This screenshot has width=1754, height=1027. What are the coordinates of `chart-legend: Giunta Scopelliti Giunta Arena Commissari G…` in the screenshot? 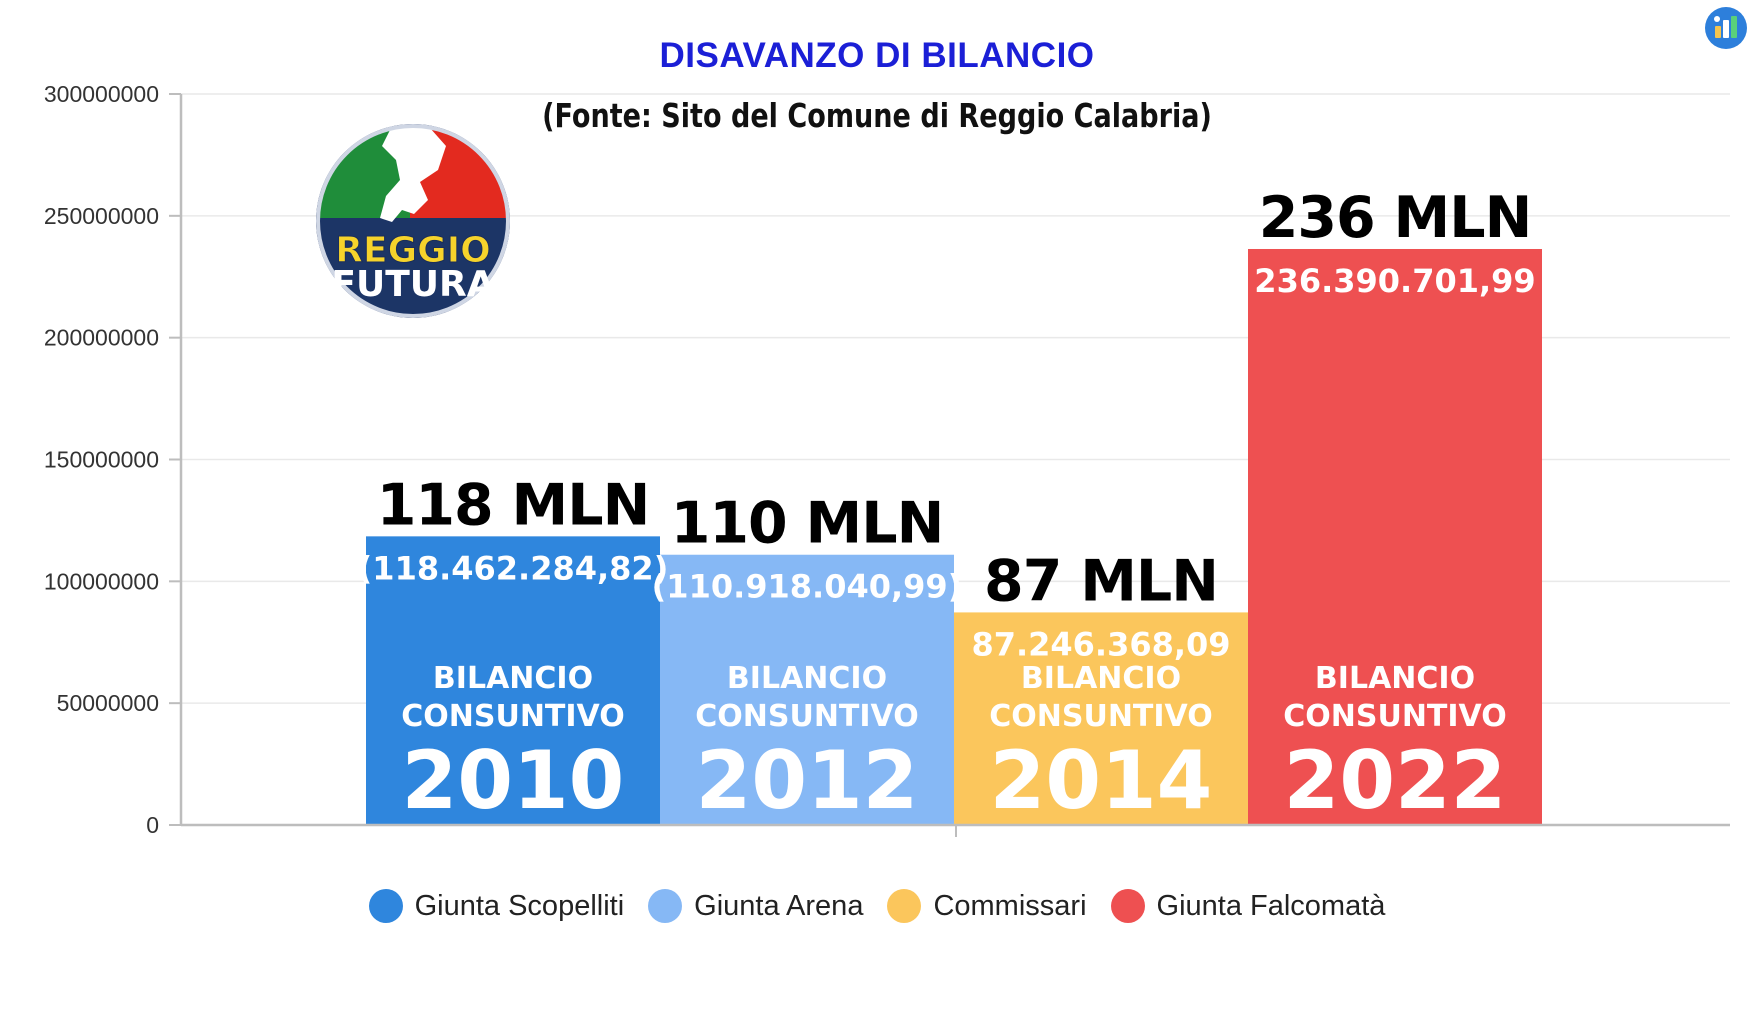 It's located at (877, 906).